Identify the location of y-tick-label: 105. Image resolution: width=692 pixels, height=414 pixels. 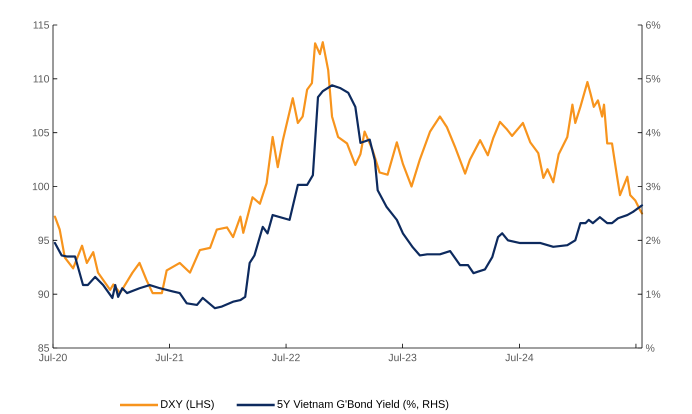
(41, 132).